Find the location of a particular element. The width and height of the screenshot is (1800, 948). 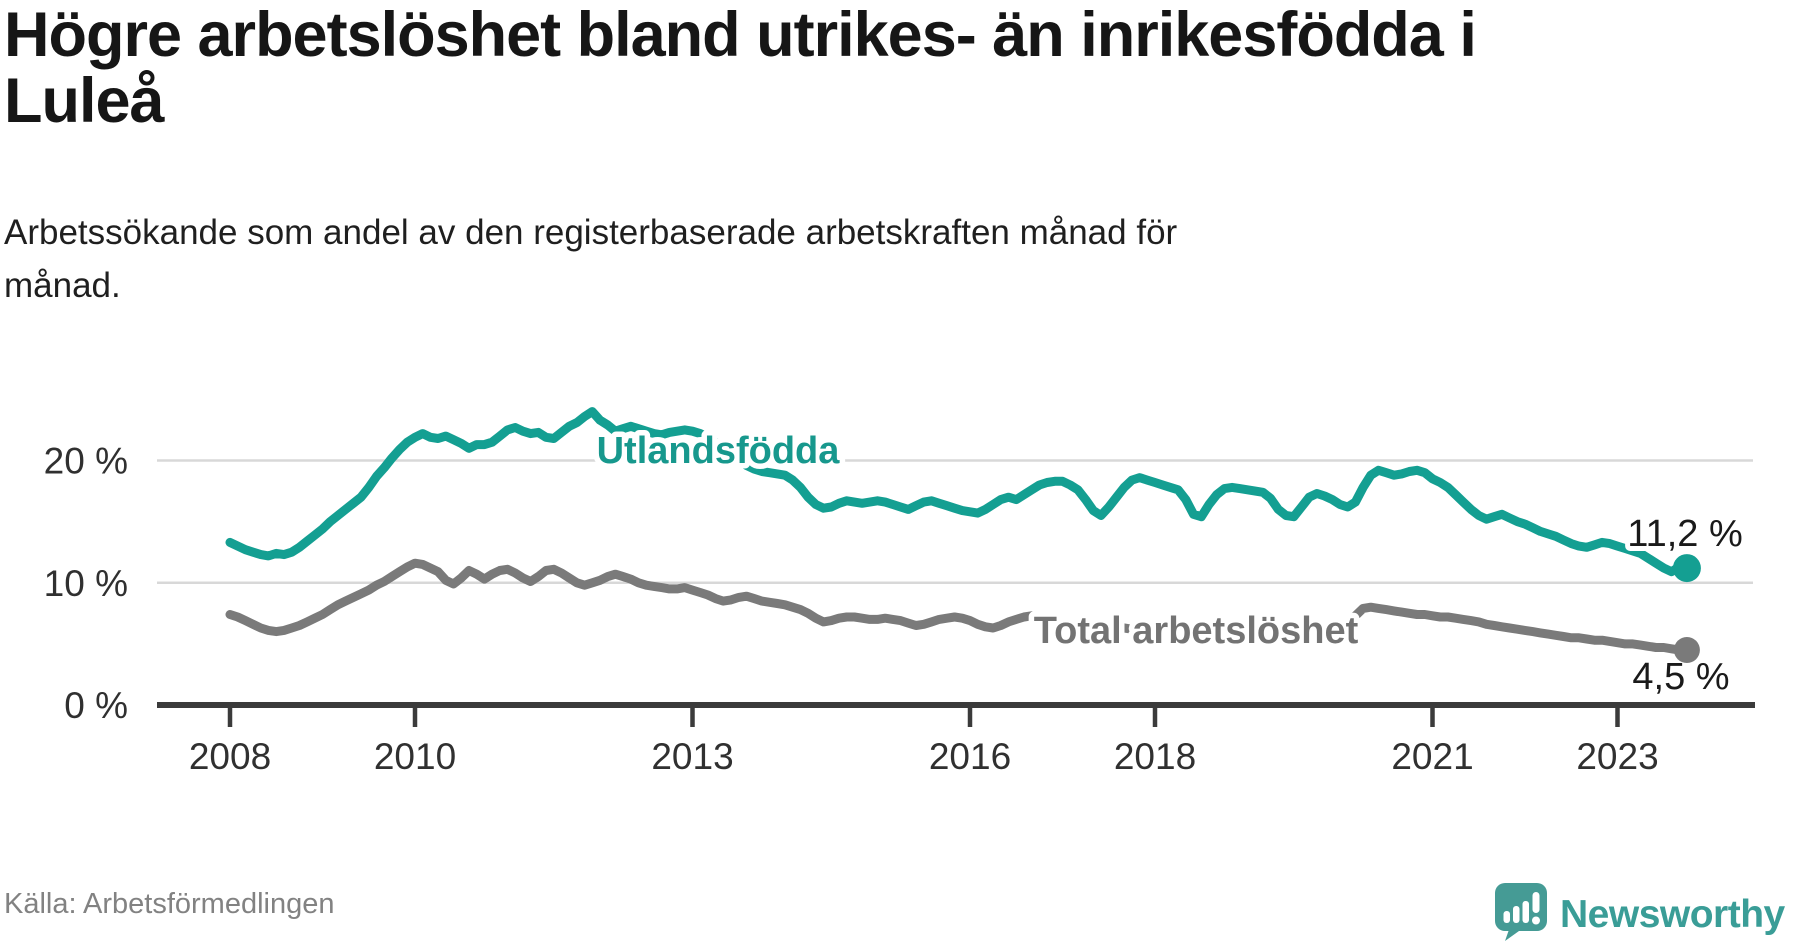

brand-footer: Newsworthy is located at coordinates (1639, 914).